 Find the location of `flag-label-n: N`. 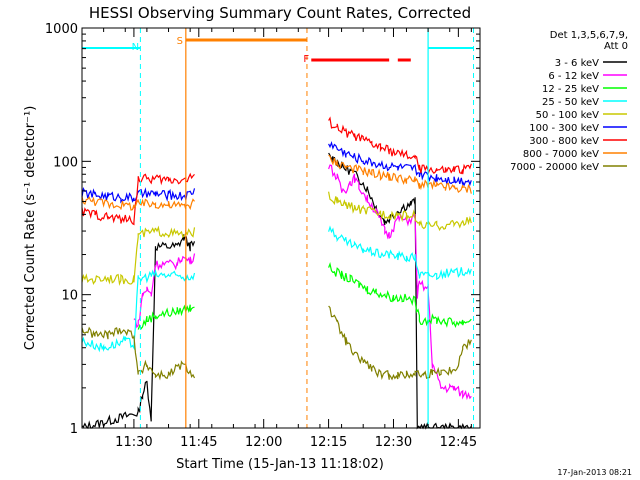

flag-label-n: N is located at coordinates (135, 47).